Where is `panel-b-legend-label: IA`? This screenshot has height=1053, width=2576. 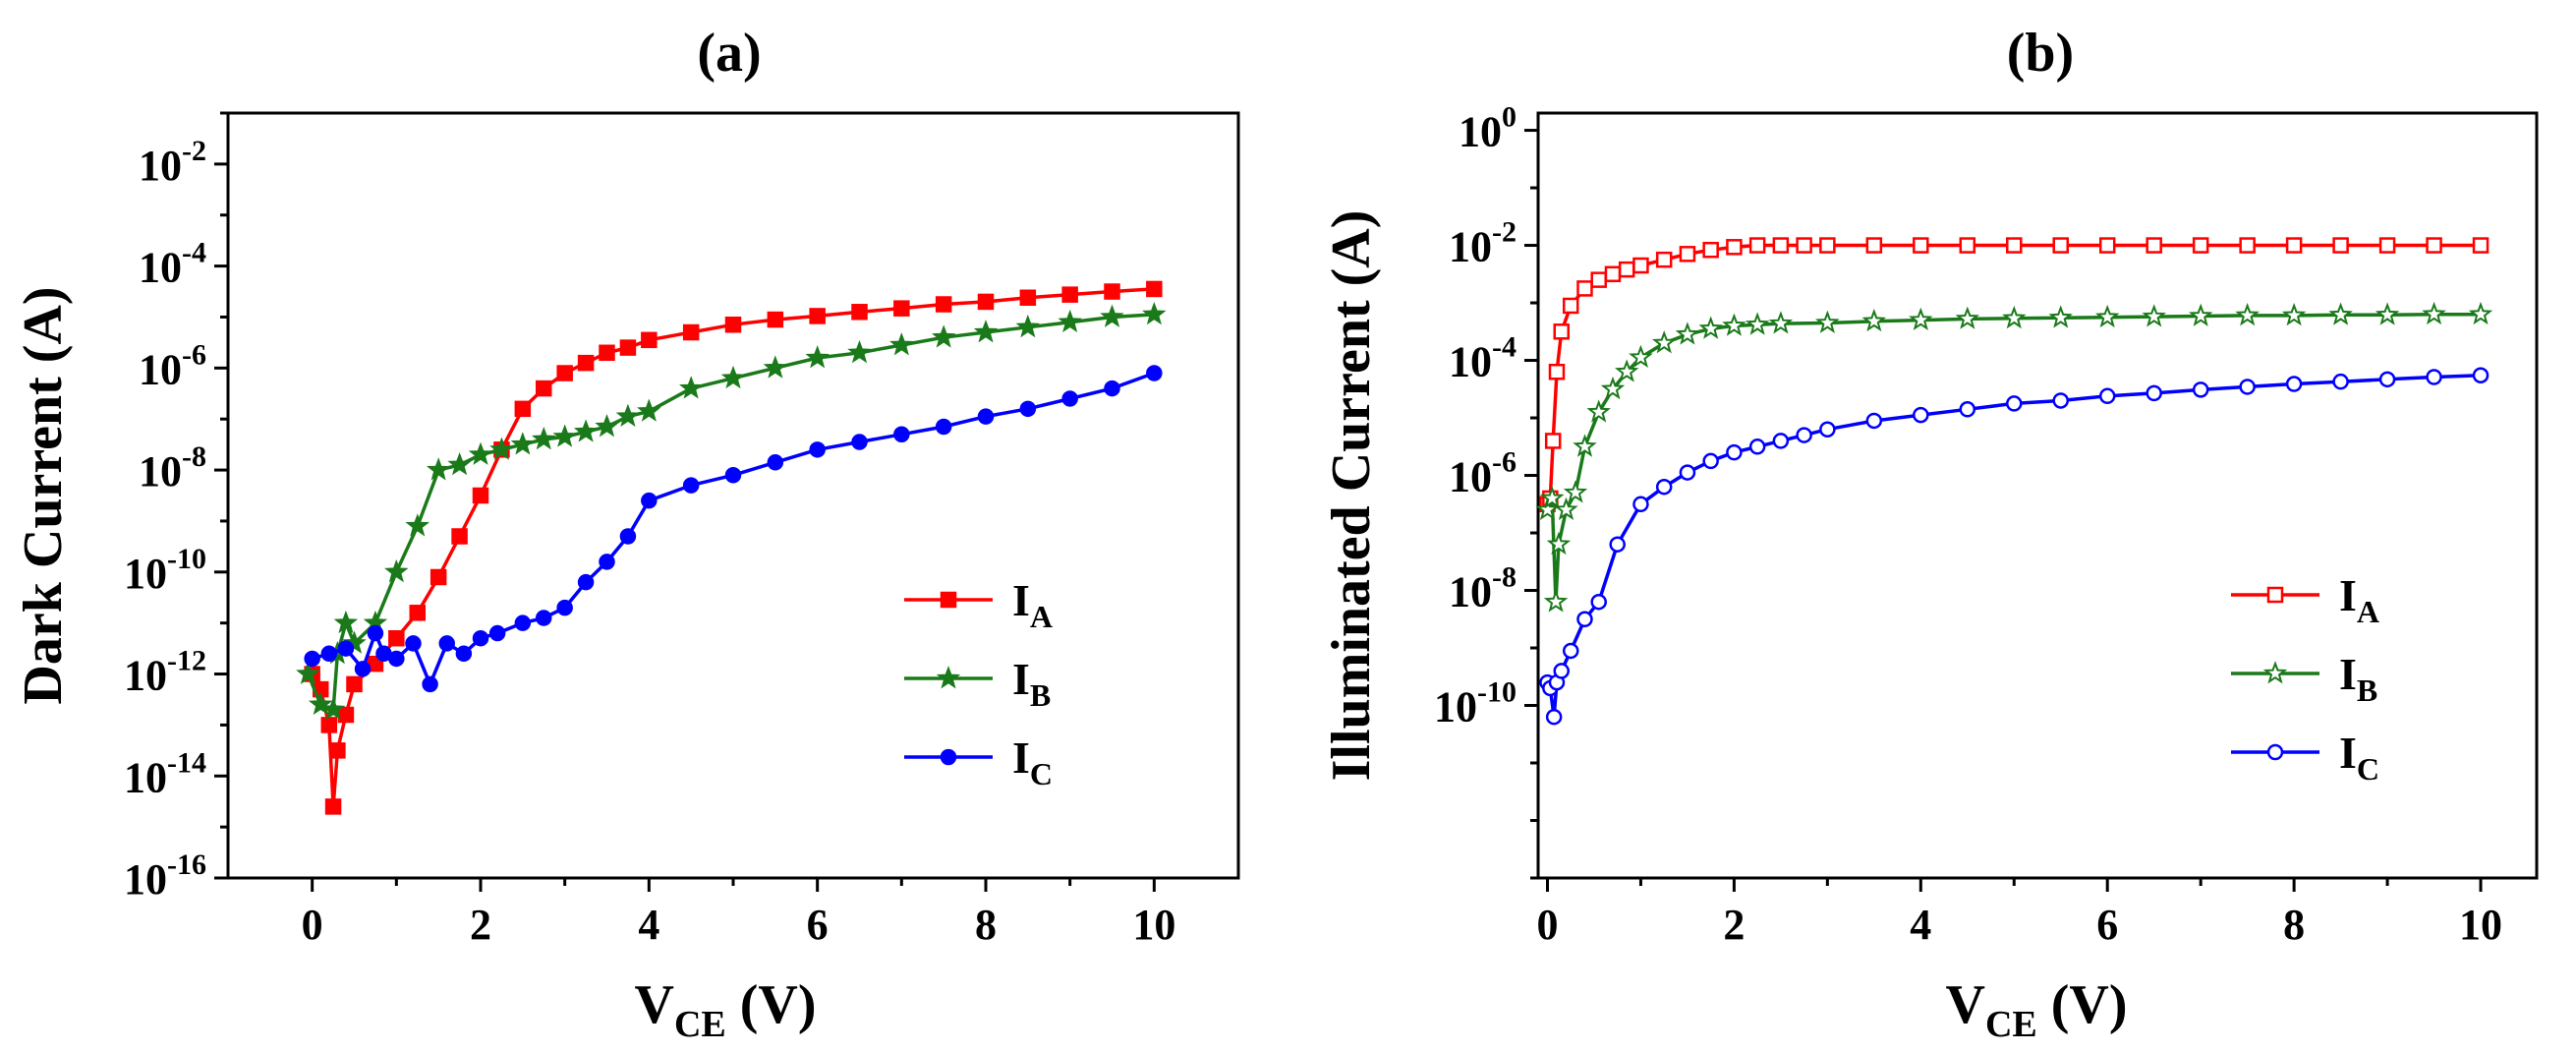
panel-b-legend-label: IA is located at coordinates (2359, 599).